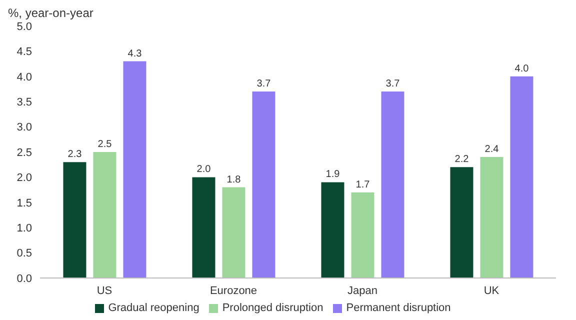 This screenshot has height=320, width=576. Describe the element at coordinates (105, 144) in the screenshot. I see `data-label: 2.5` at that location.